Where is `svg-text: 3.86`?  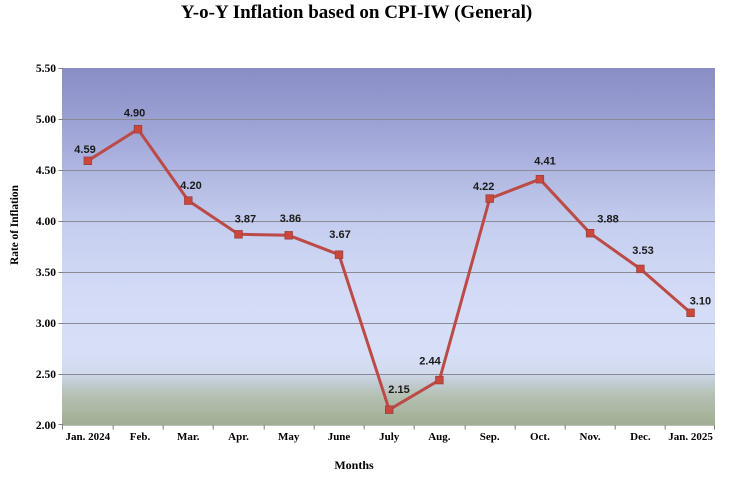
svg-text: 3.86 is located at coordinates (290, 219).